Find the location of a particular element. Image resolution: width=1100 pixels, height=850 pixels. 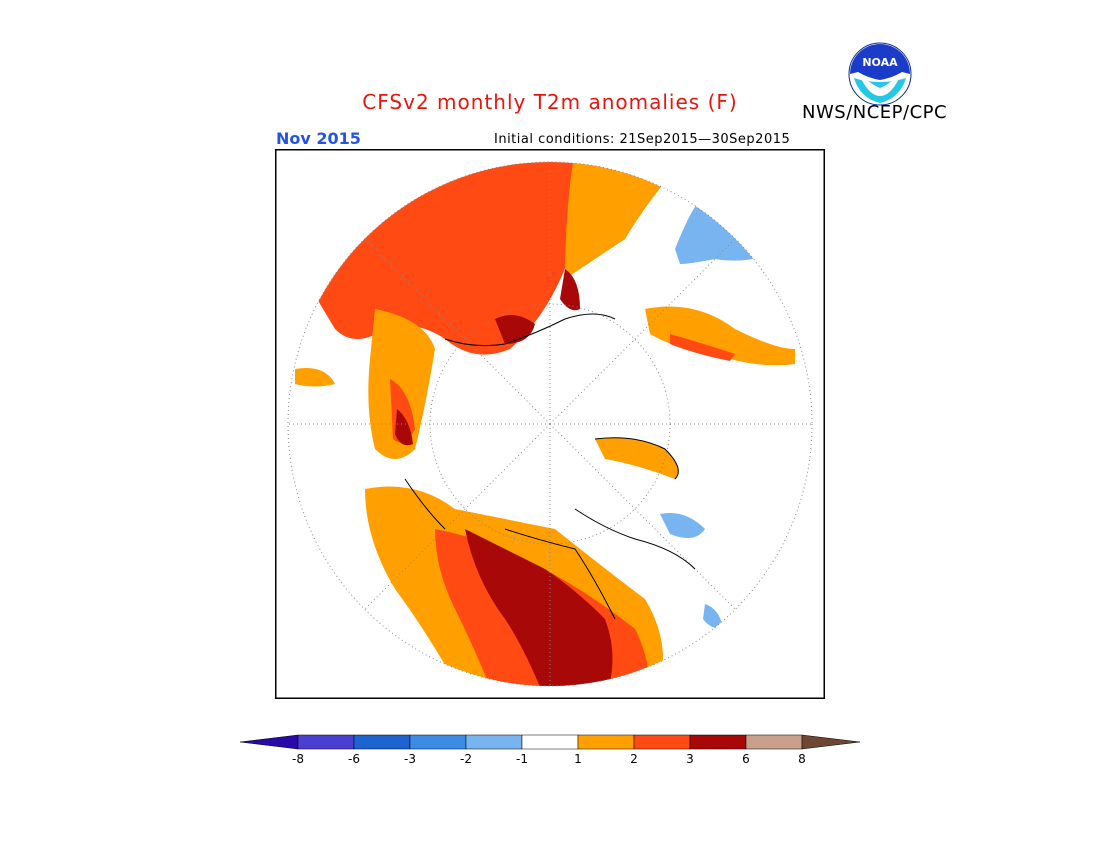

colorbar-tick-label: -1 is located at coordinates (522, 759).